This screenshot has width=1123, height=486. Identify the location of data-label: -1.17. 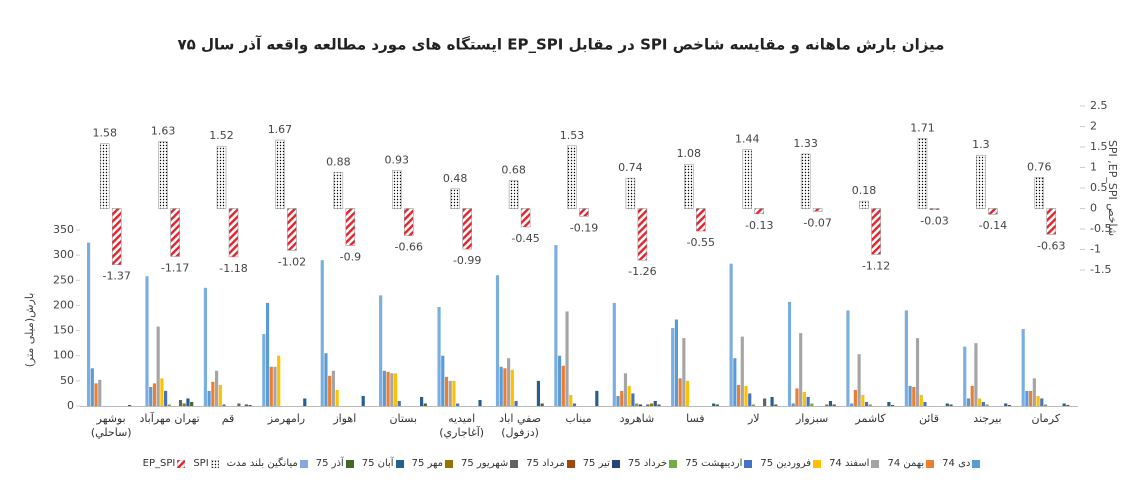
(175, 267).